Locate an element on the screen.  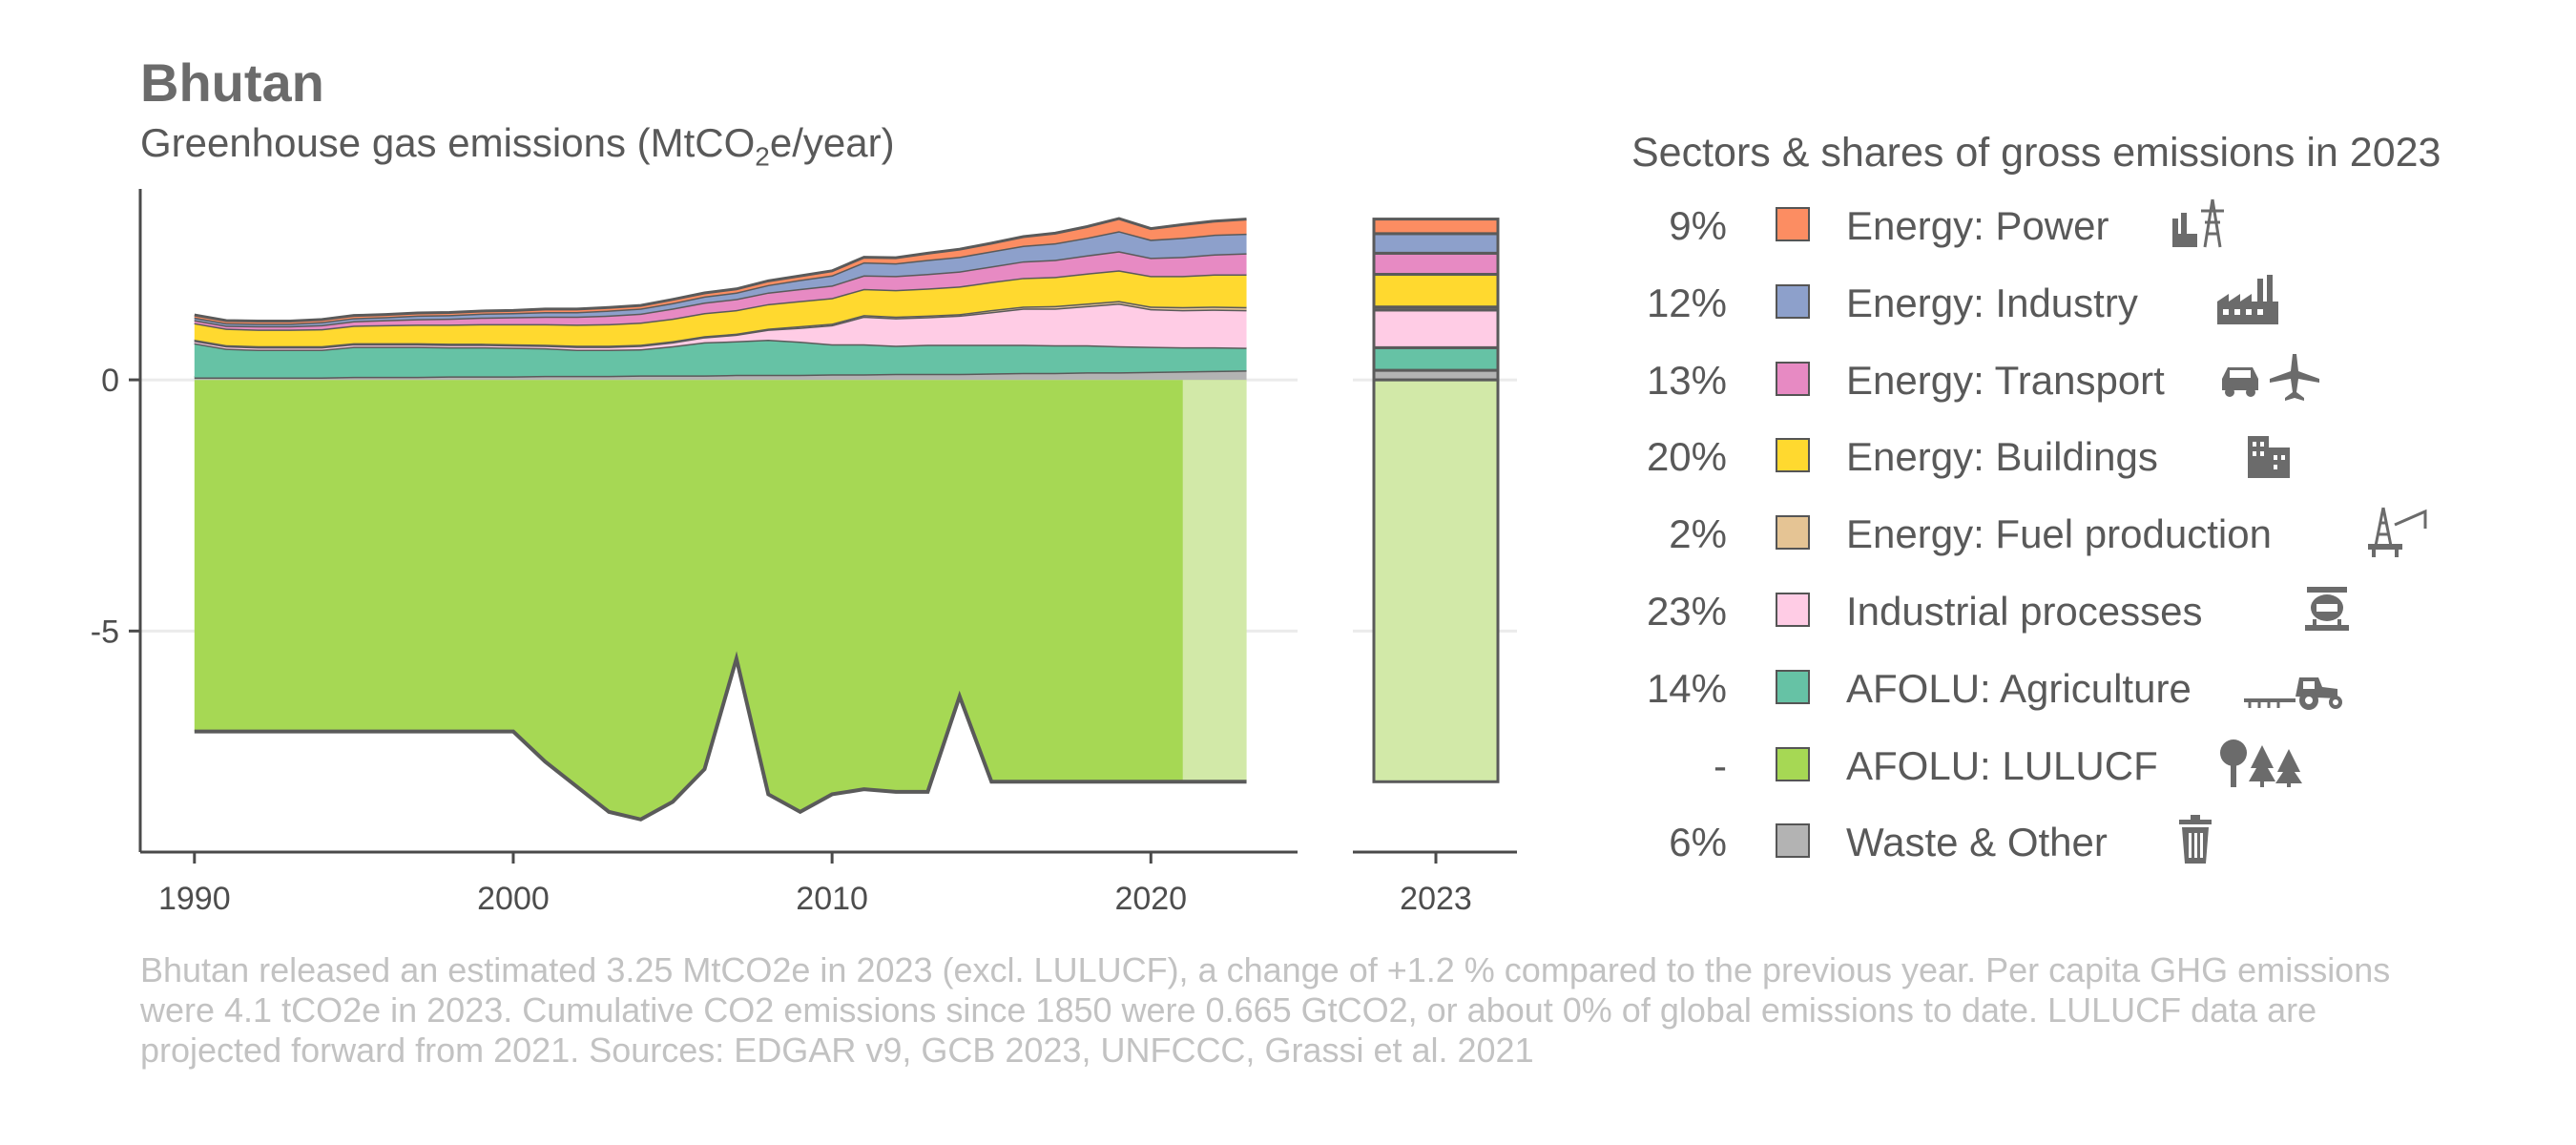
legend-item: - AFOLU: LULUCF is located at coordinates (2080, 767).